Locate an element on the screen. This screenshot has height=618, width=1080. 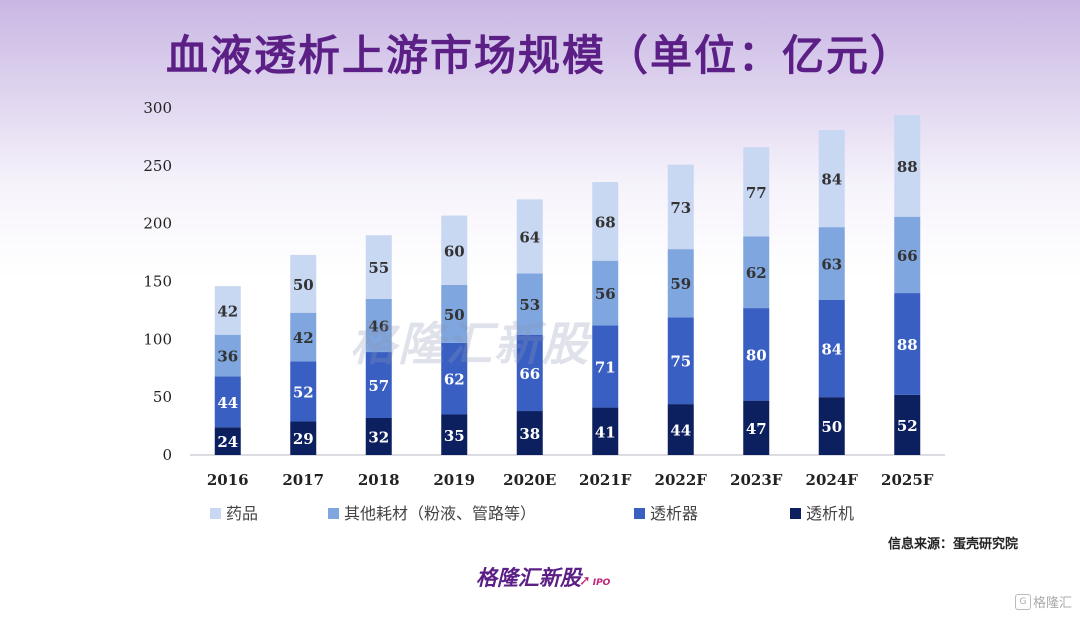
data-label: 53 is located at coordinates (529, 305).